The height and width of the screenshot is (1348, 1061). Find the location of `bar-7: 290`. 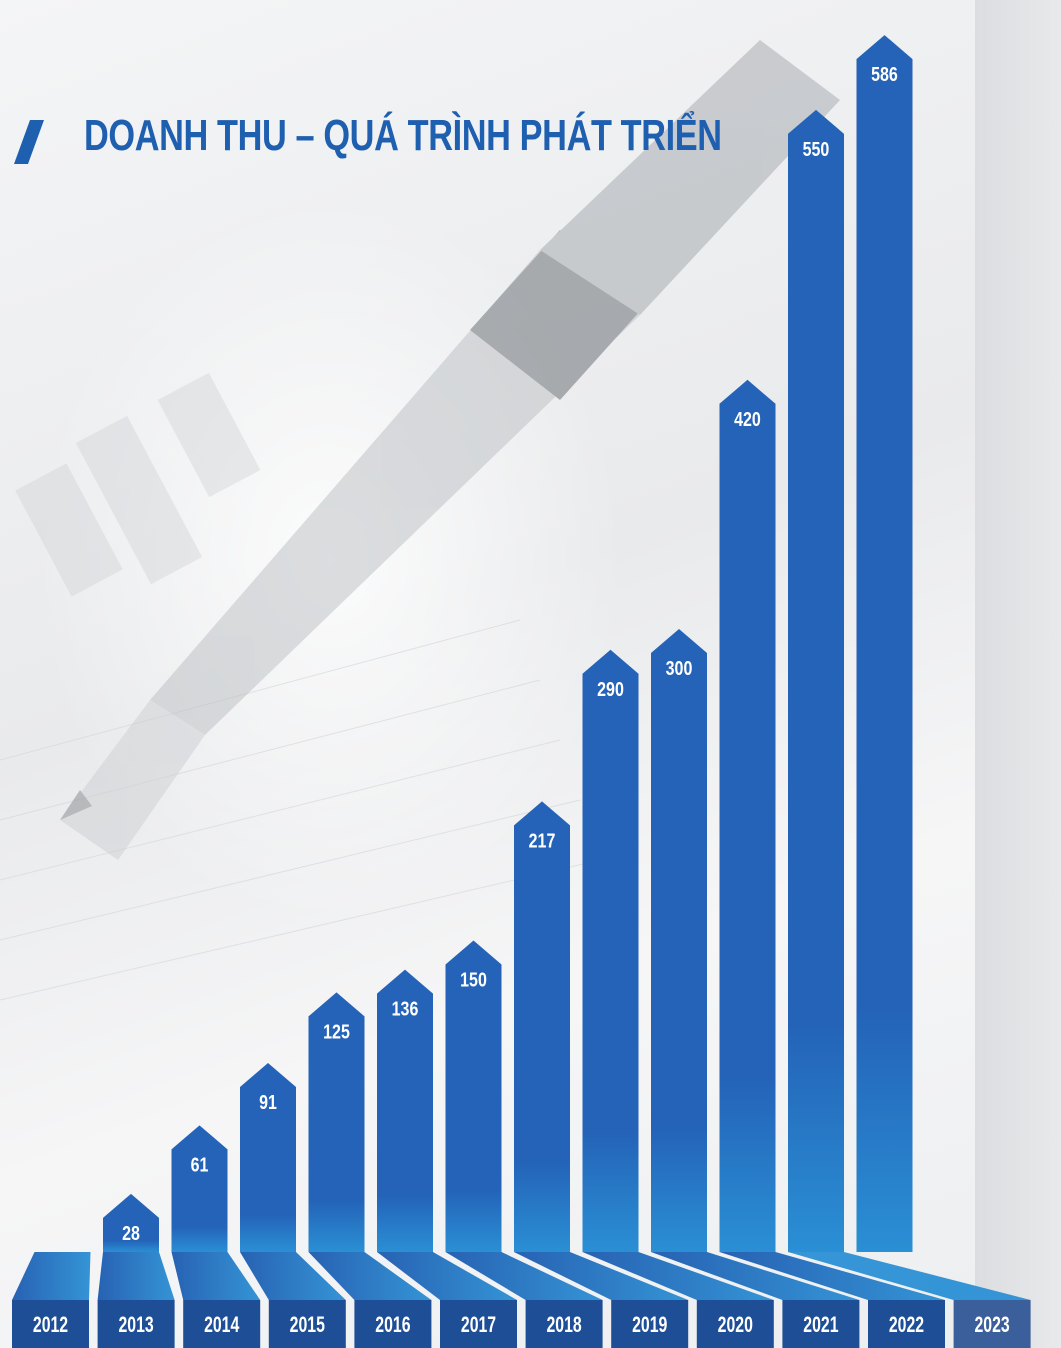

bar-7: 290 is located at coordinates (610, 950).